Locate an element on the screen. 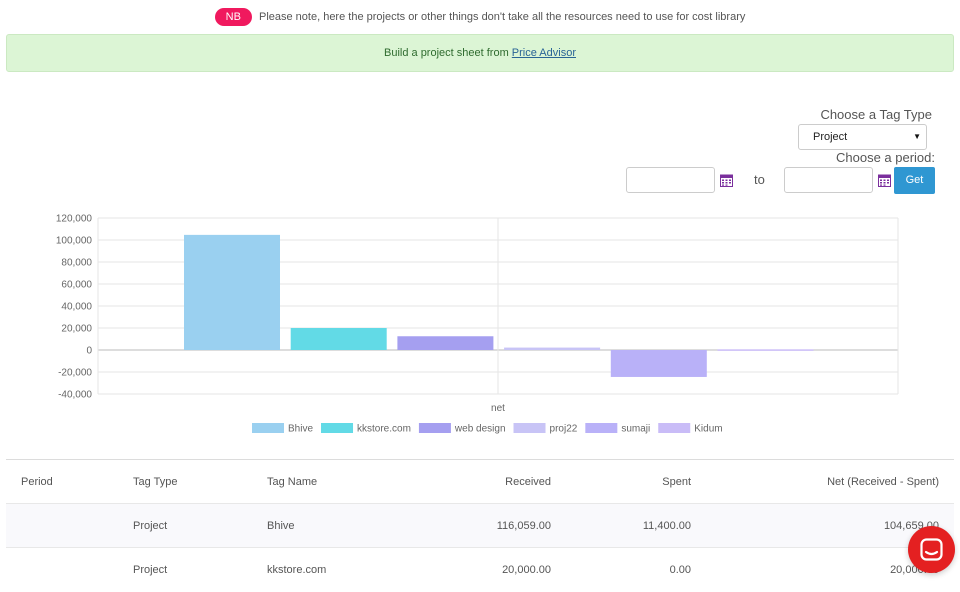 The height and width of the screenshot is (592, 960). y-tick-label: 20,000 is located at coordinates (76, 329).